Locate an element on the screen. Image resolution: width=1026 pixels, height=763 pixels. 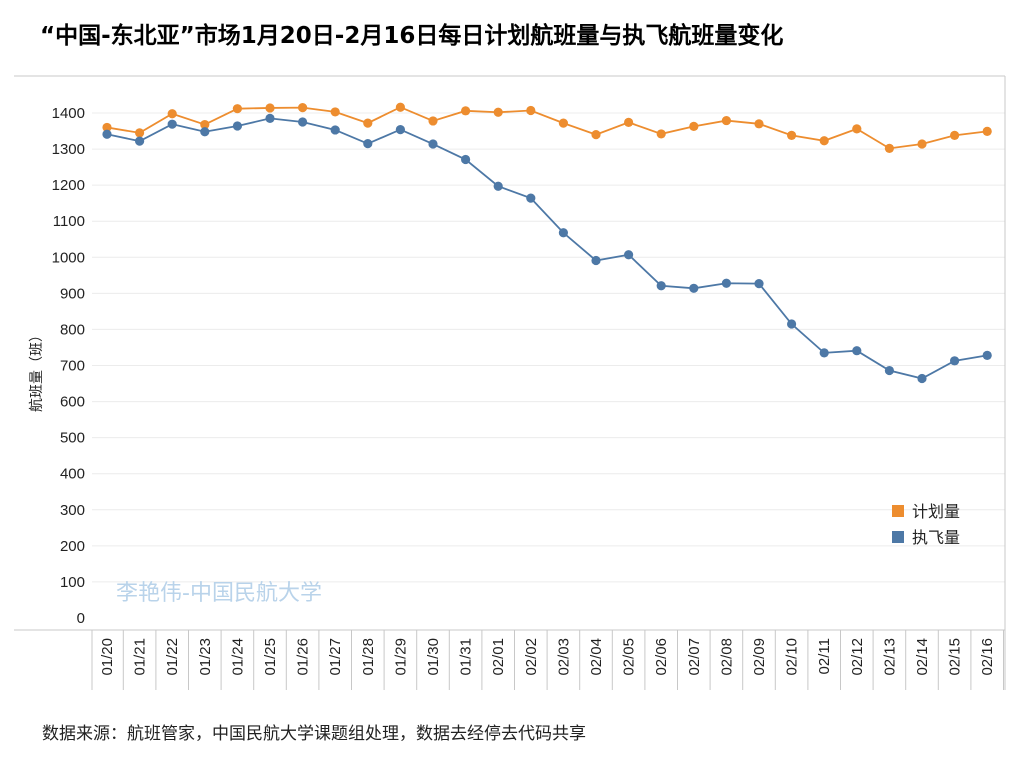
x-tick-label: 01/24 is located at coordinates (237, 657).